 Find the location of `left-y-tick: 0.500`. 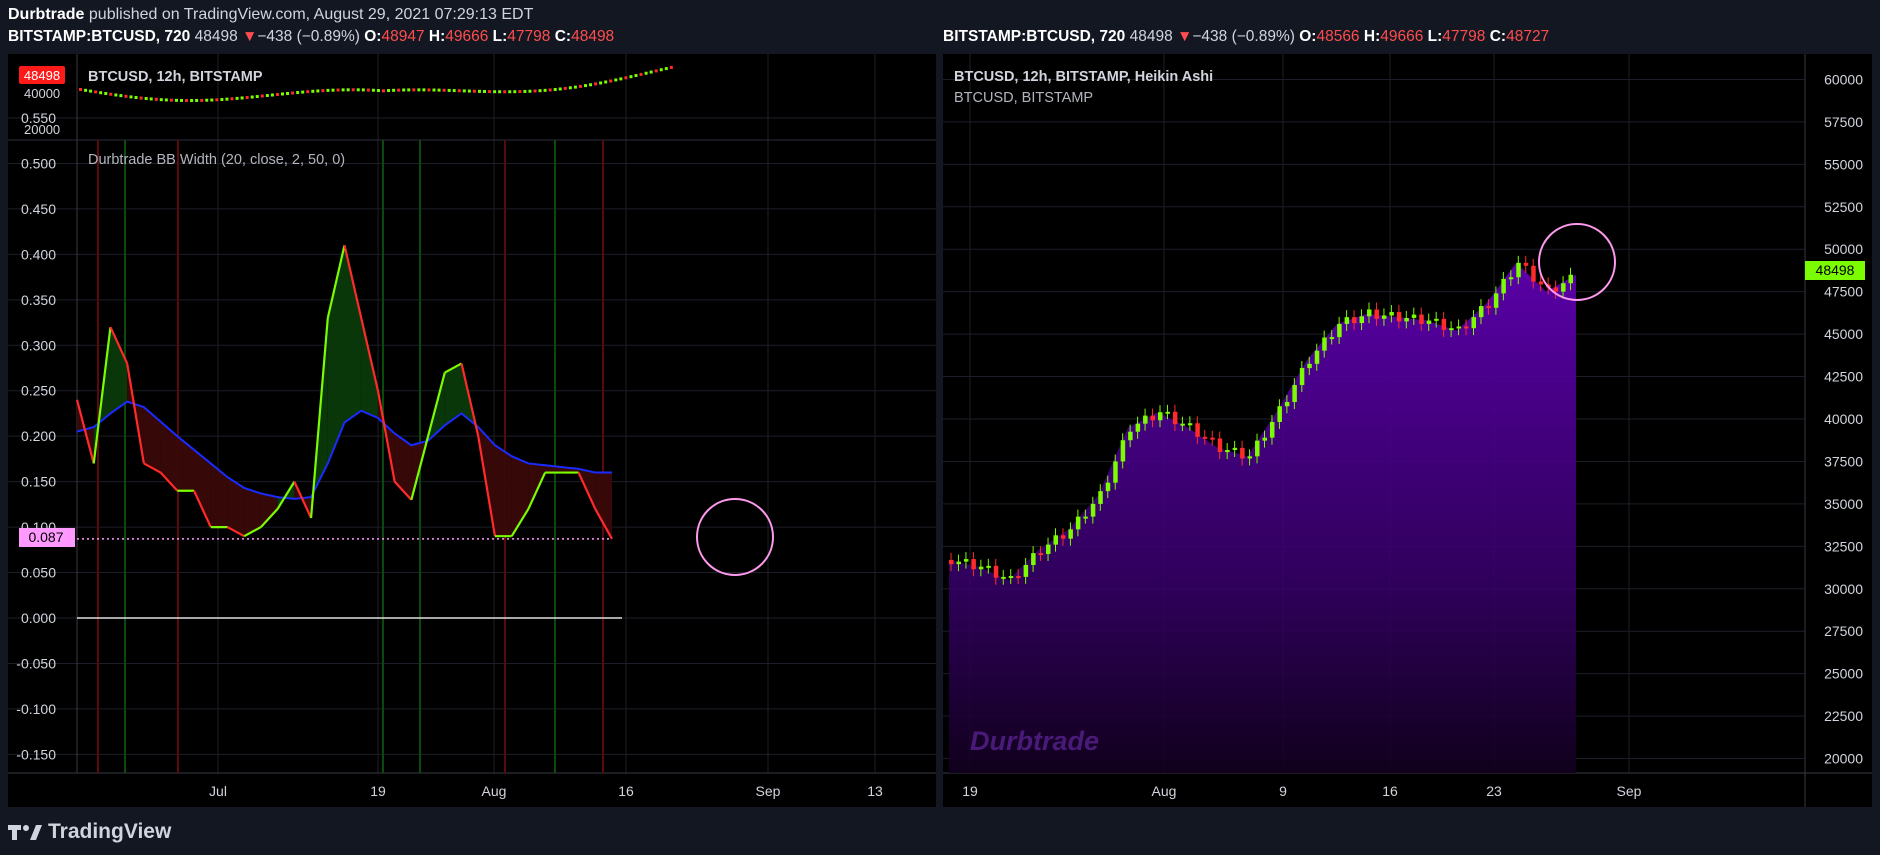

left-y-tick: 0.500 is located at coordinates (38, 163).